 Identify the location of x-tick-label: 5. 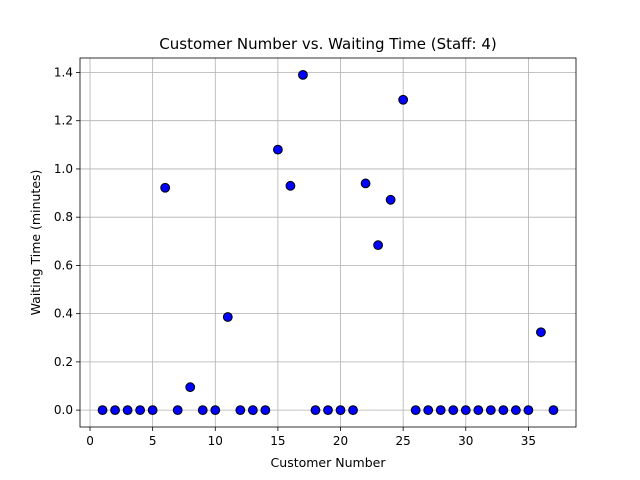
(153, 441).